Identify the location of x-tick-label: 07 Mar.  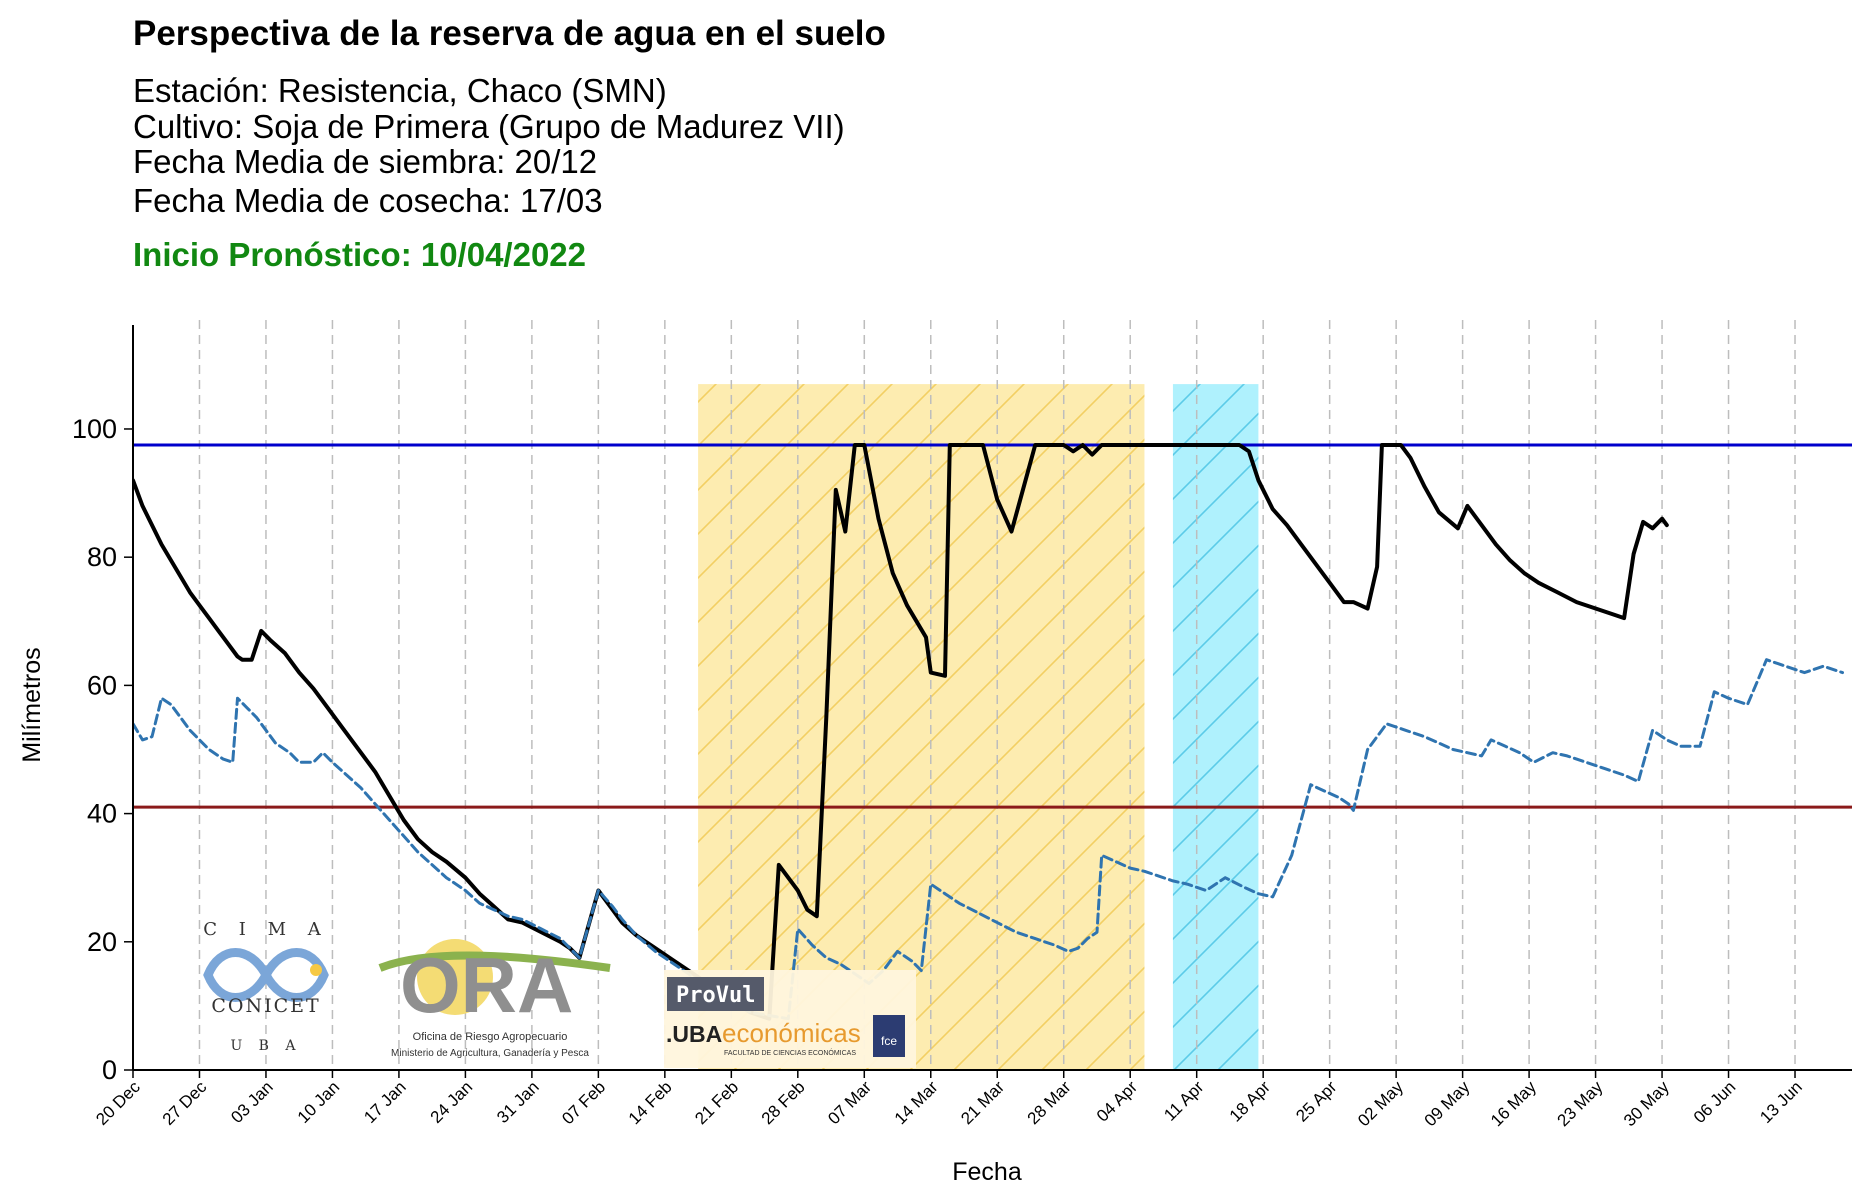
(849, 1102).